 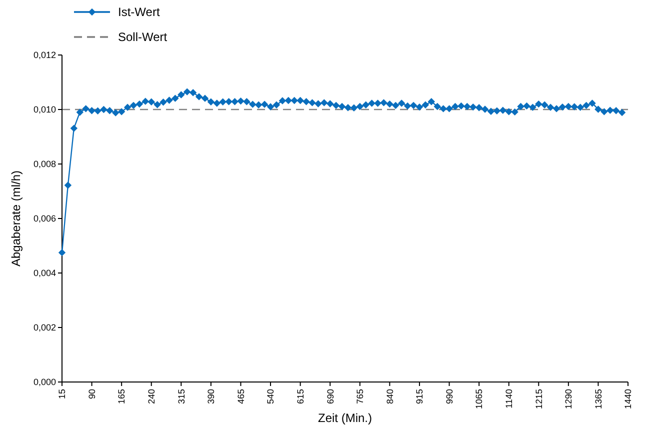 What do you see at coordinates (479, 399) in the screenshot?
I see `x-tick-label: 1065` at bounding box center [479, 399].